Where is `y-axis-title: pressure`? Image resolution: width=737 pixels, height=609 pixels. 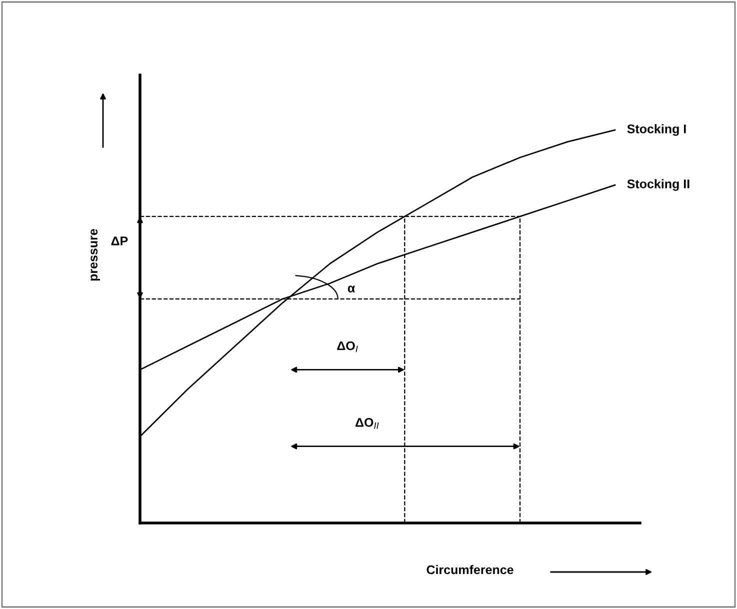
y-axis-title: pressure is located at coordinates (95, 255).